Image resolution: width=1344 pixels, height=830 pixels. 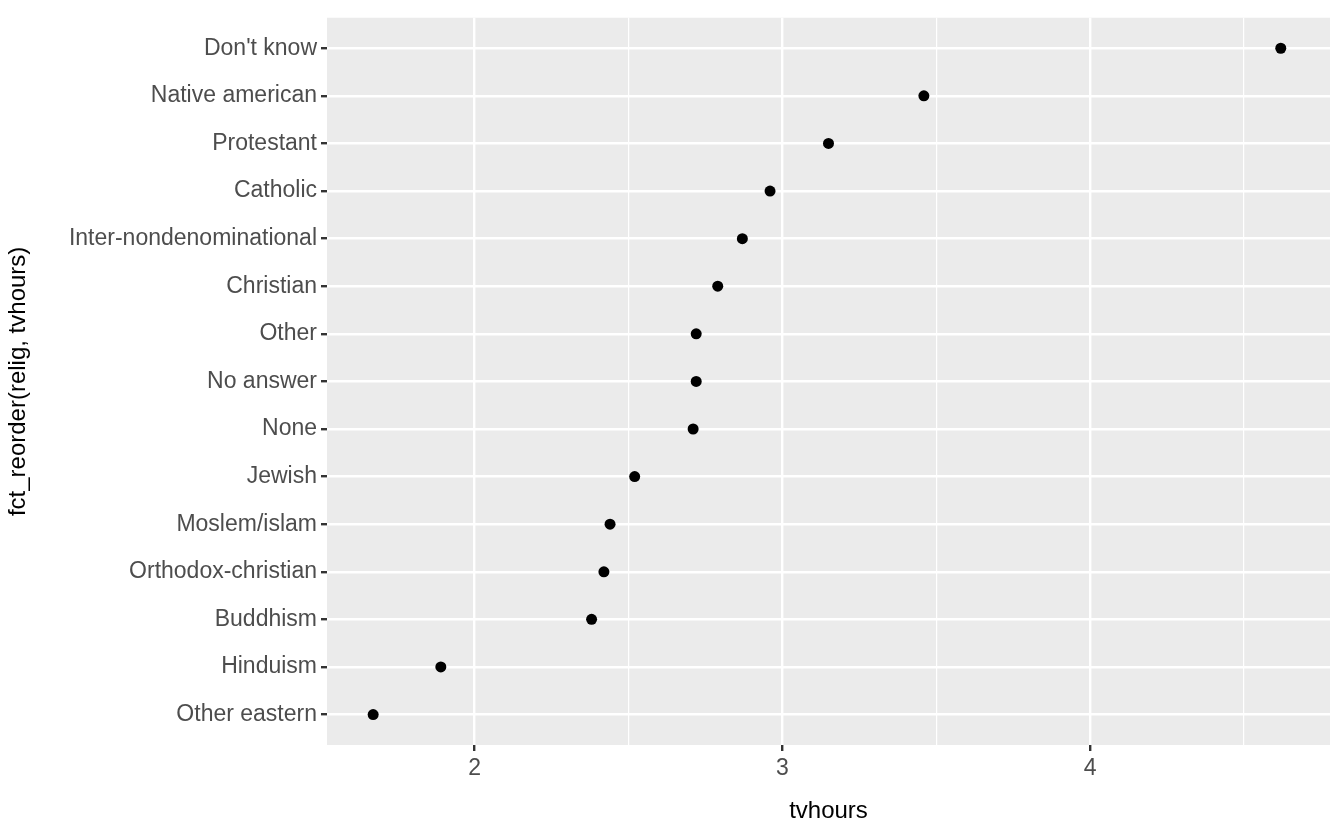 I want to click on x-tick-label: 2, so click(x=475, y=767).